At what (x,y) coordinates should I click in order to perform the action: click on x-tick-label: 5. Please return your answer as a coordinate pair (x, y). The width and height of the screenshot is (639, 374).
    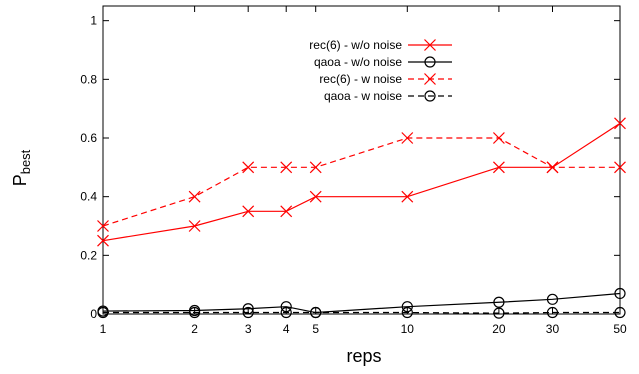
    Looking at the image, I should click on (315, 329).